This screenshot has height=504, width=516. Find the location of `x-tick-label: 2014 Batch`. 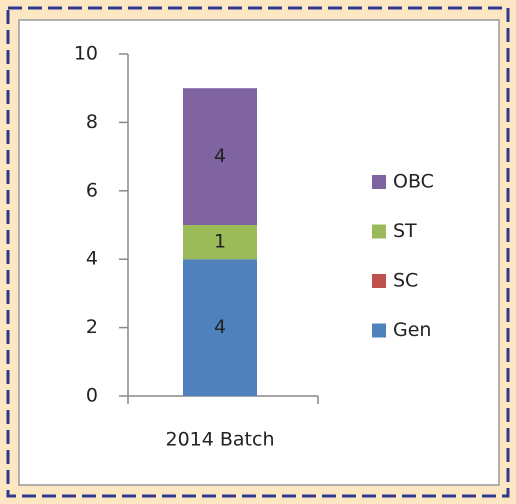

x-tick-label: 2014 Batch is located at coordinates (219, 440).